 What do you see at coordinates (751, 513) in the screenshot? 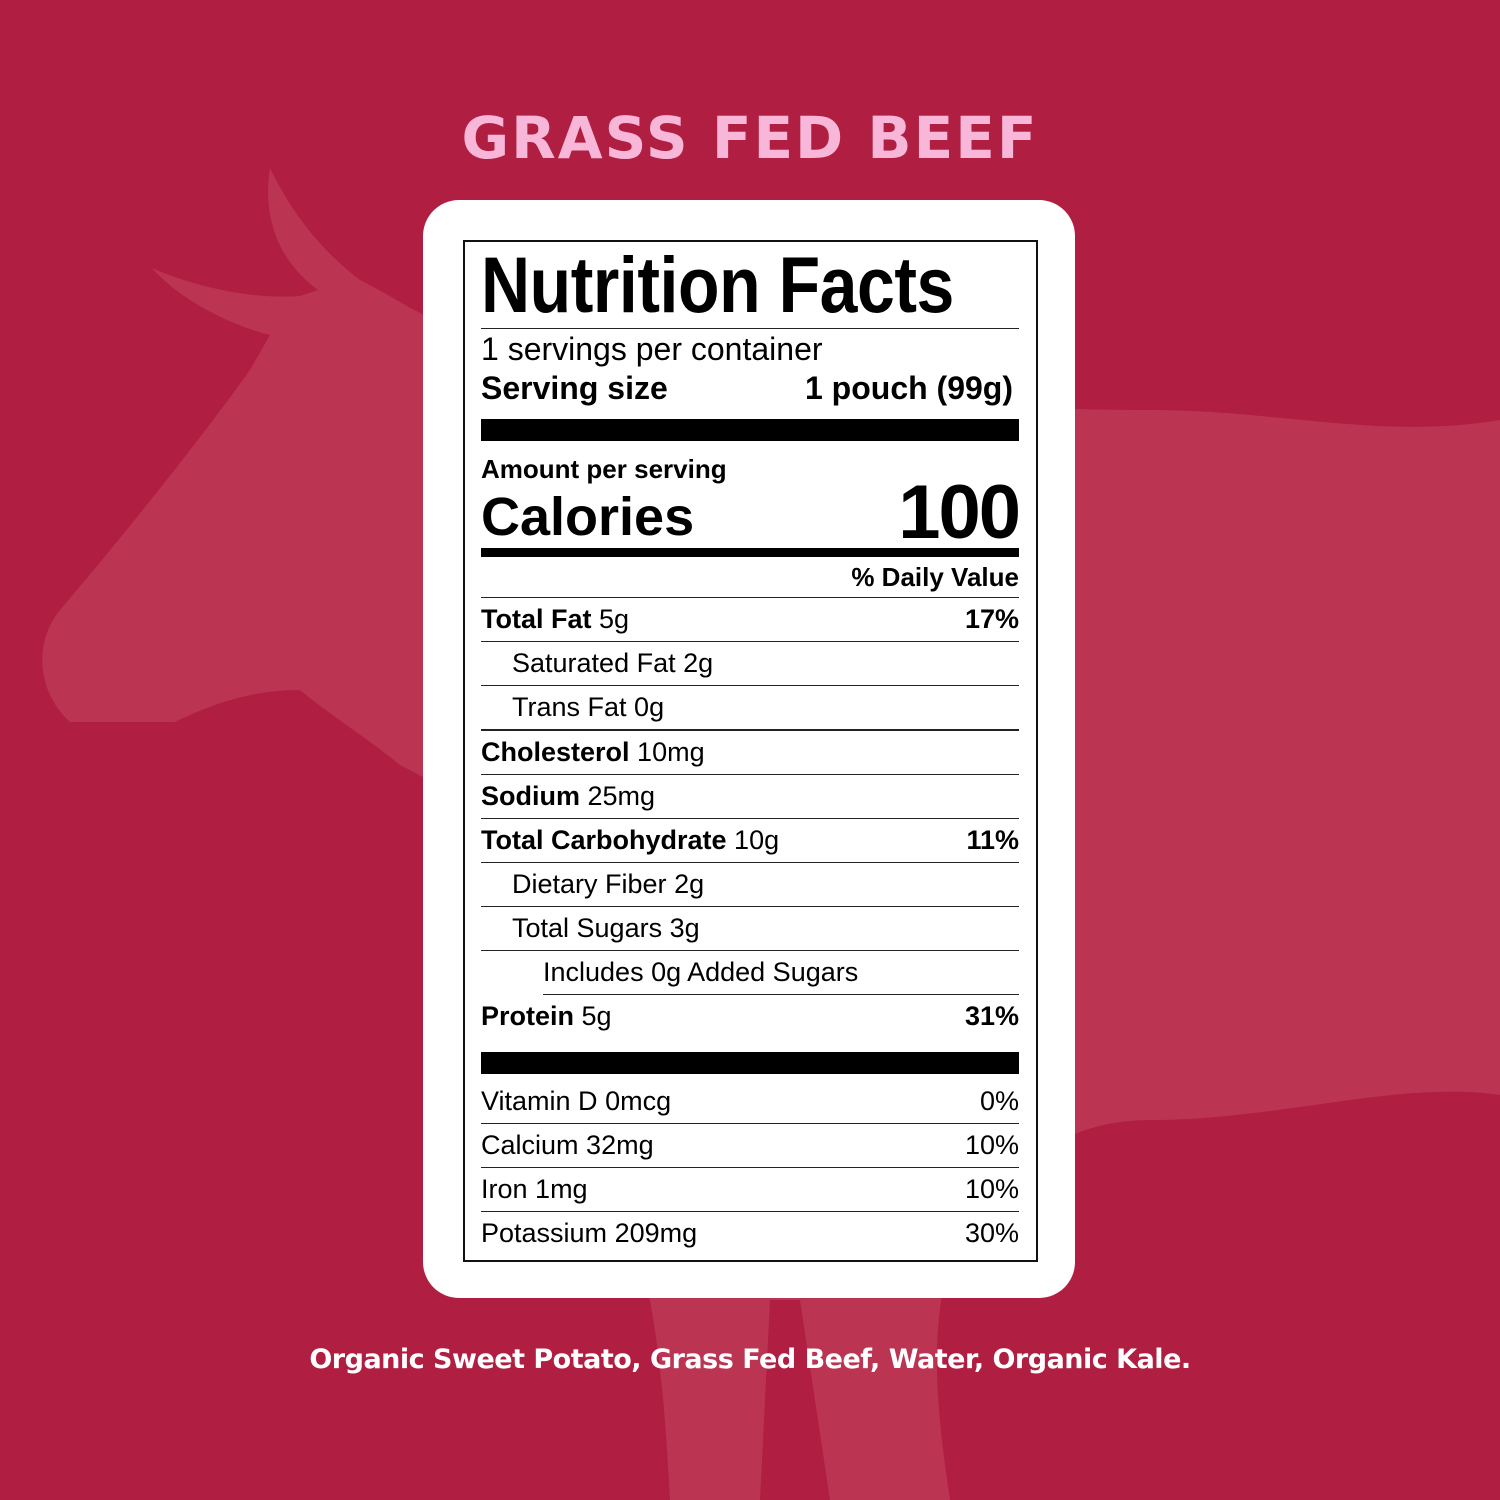
I see `calories-row: Calories 100` at bounding box center [751, 513].